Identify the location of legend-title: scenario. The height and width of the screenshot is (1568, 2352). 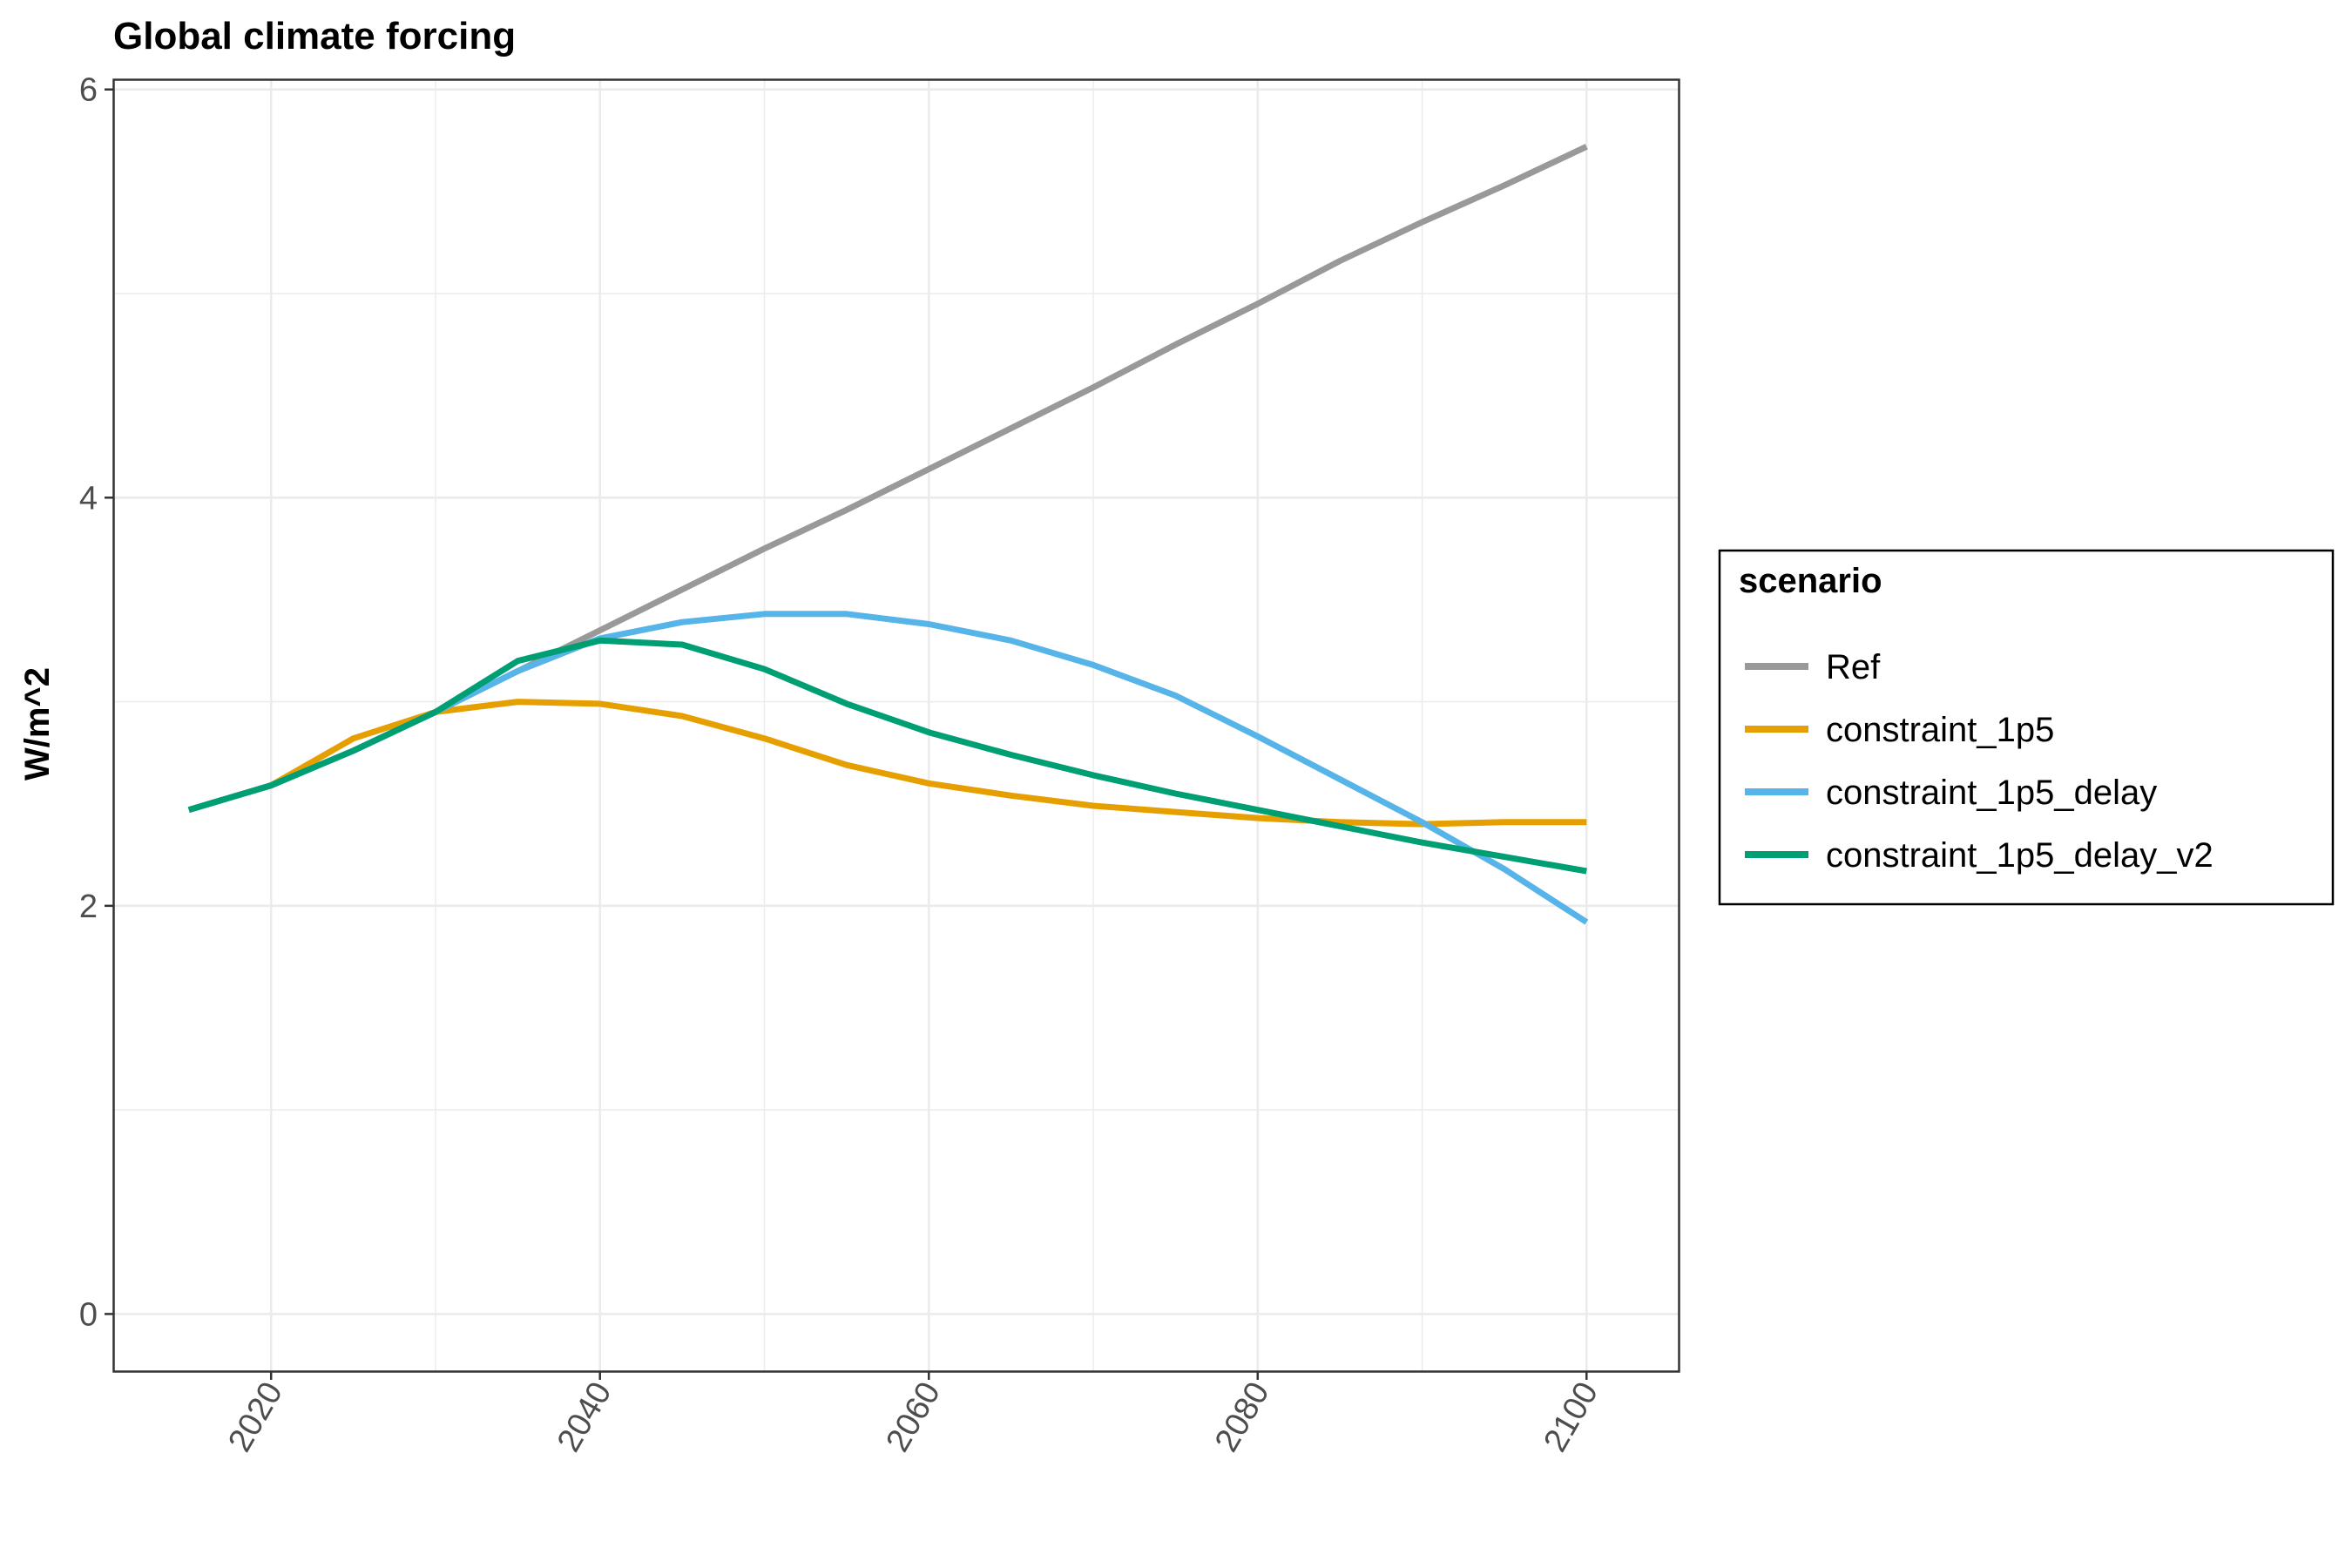
(1810, 581).